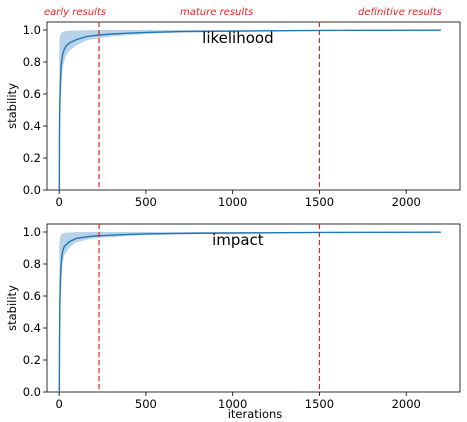 The width and height of the screenshot is (467, 422). What do you see at coordinates (12, 308) in the screenshot?
I see `impact-y-axis-label: stability` at bounding box center [12, 308].